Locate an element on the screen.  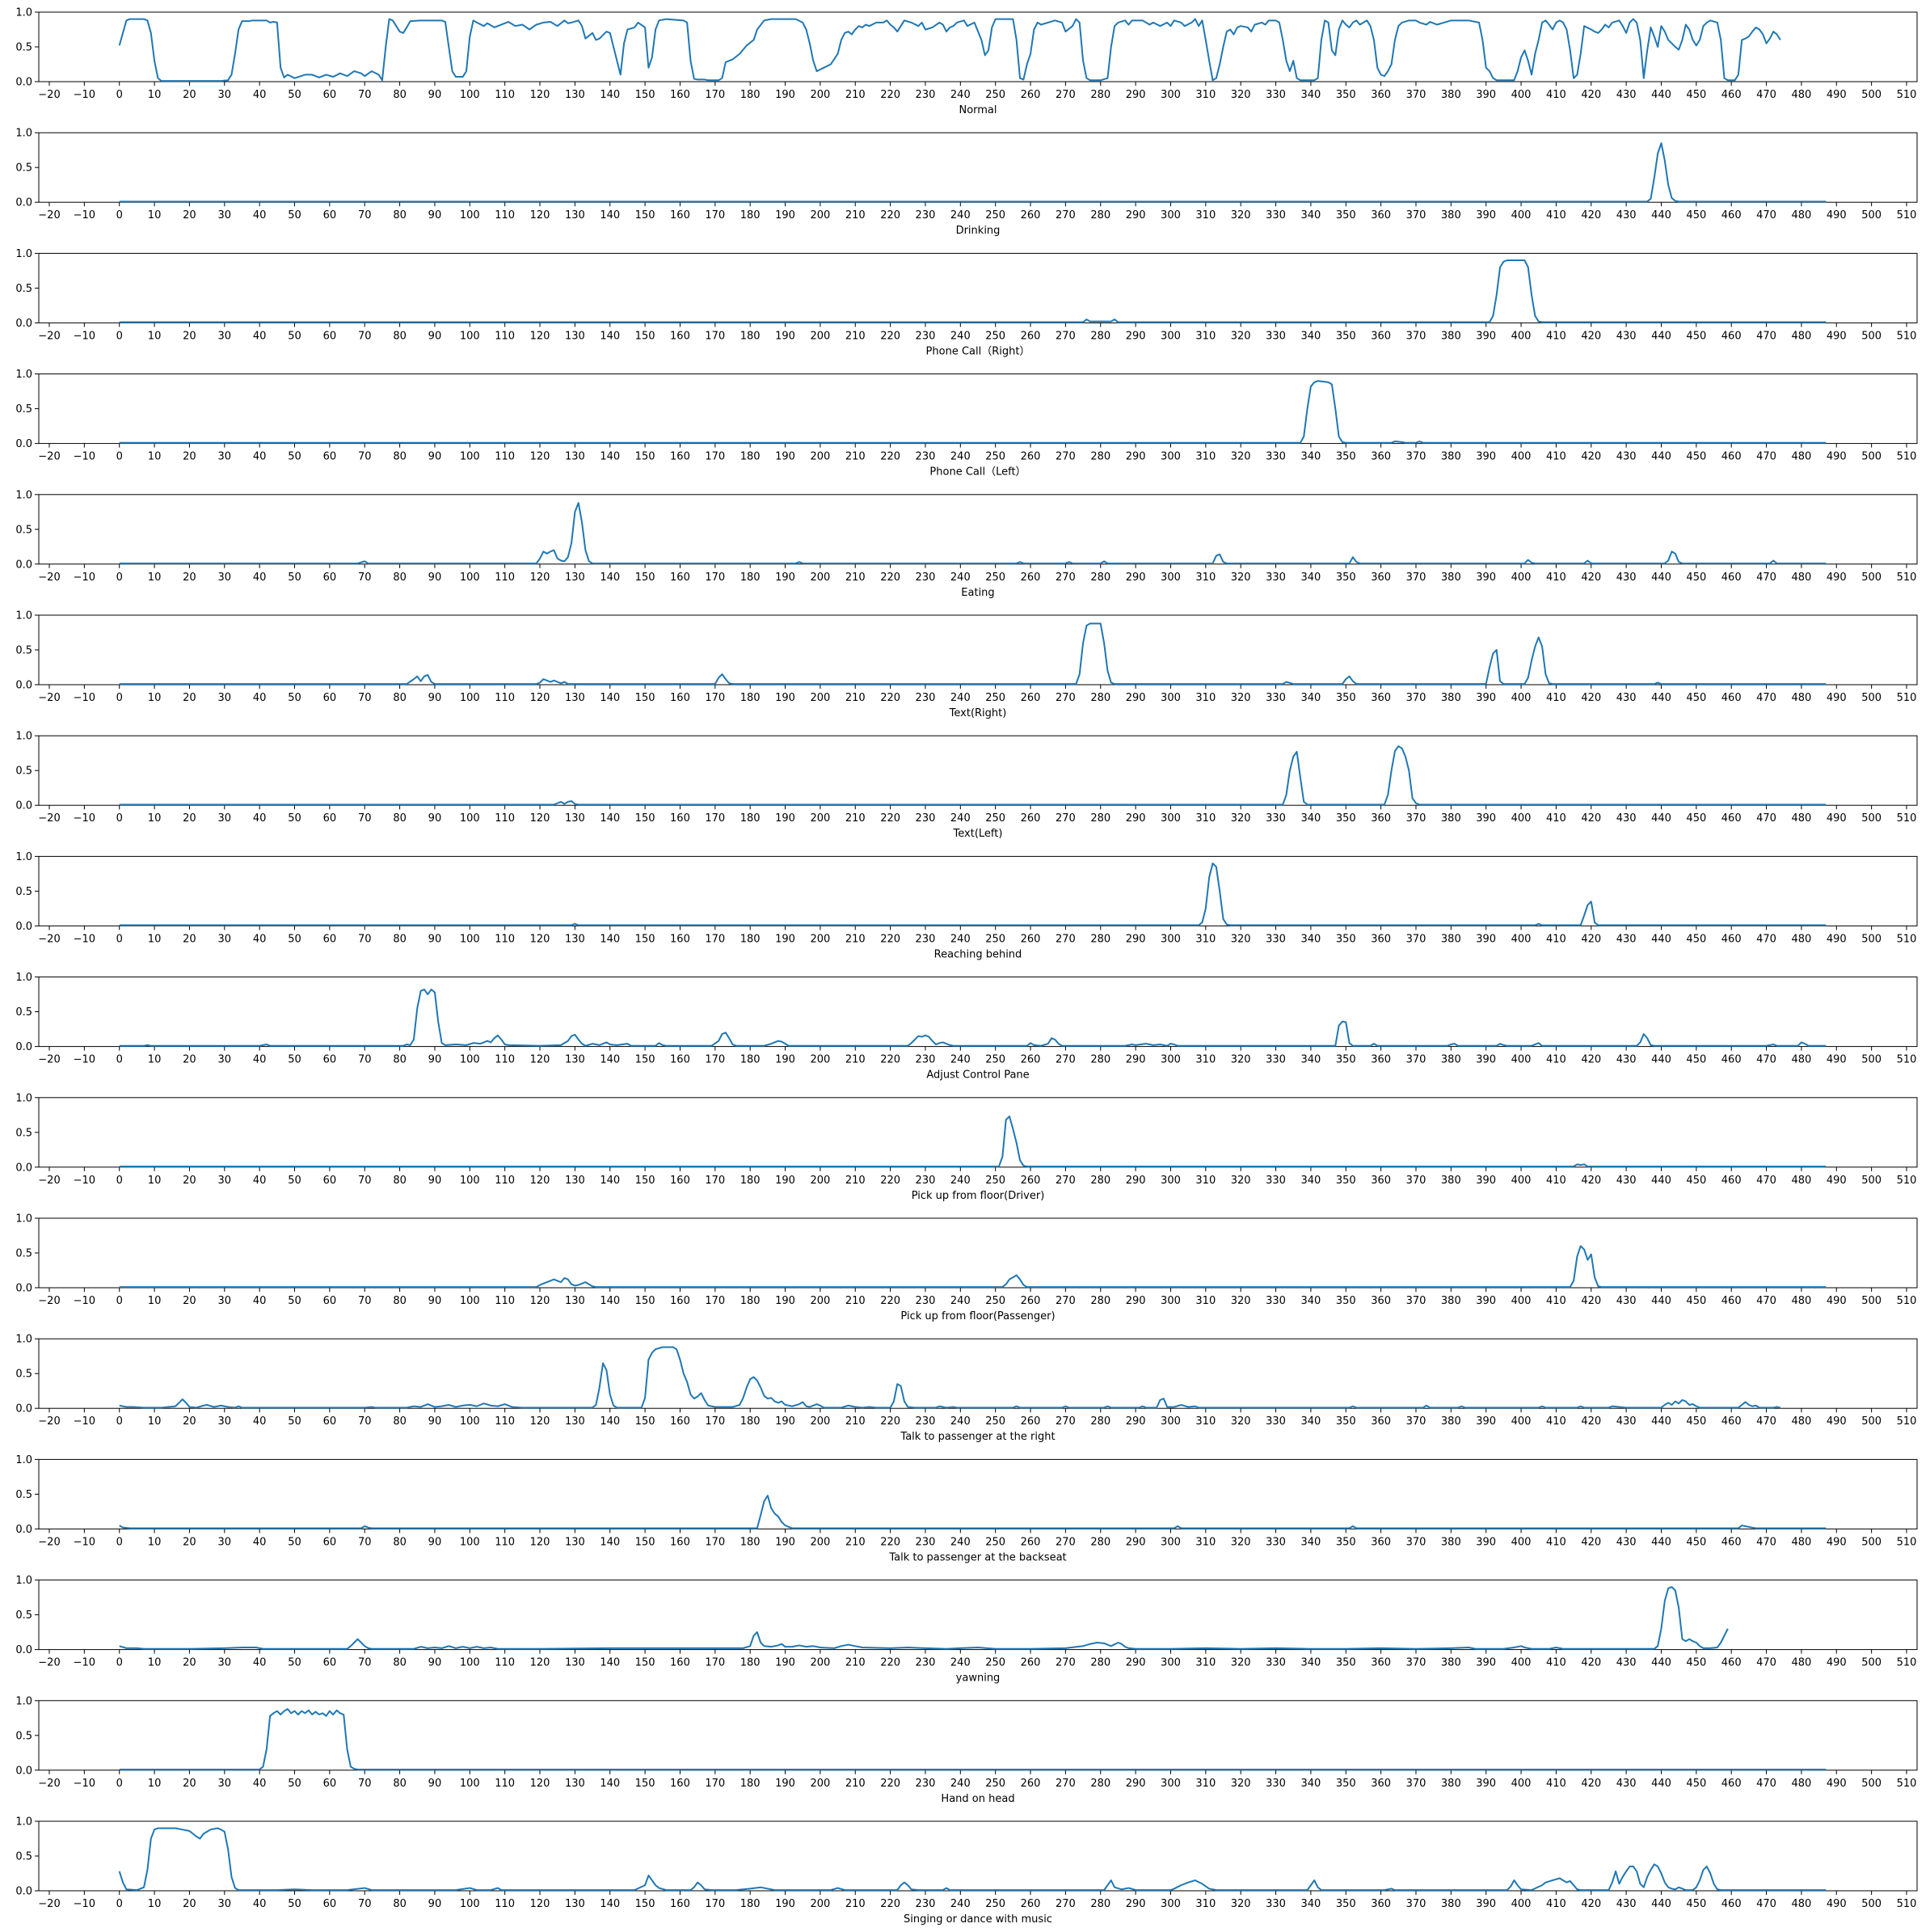
x-tick-label: 120 is located at coordinates (540, 95).